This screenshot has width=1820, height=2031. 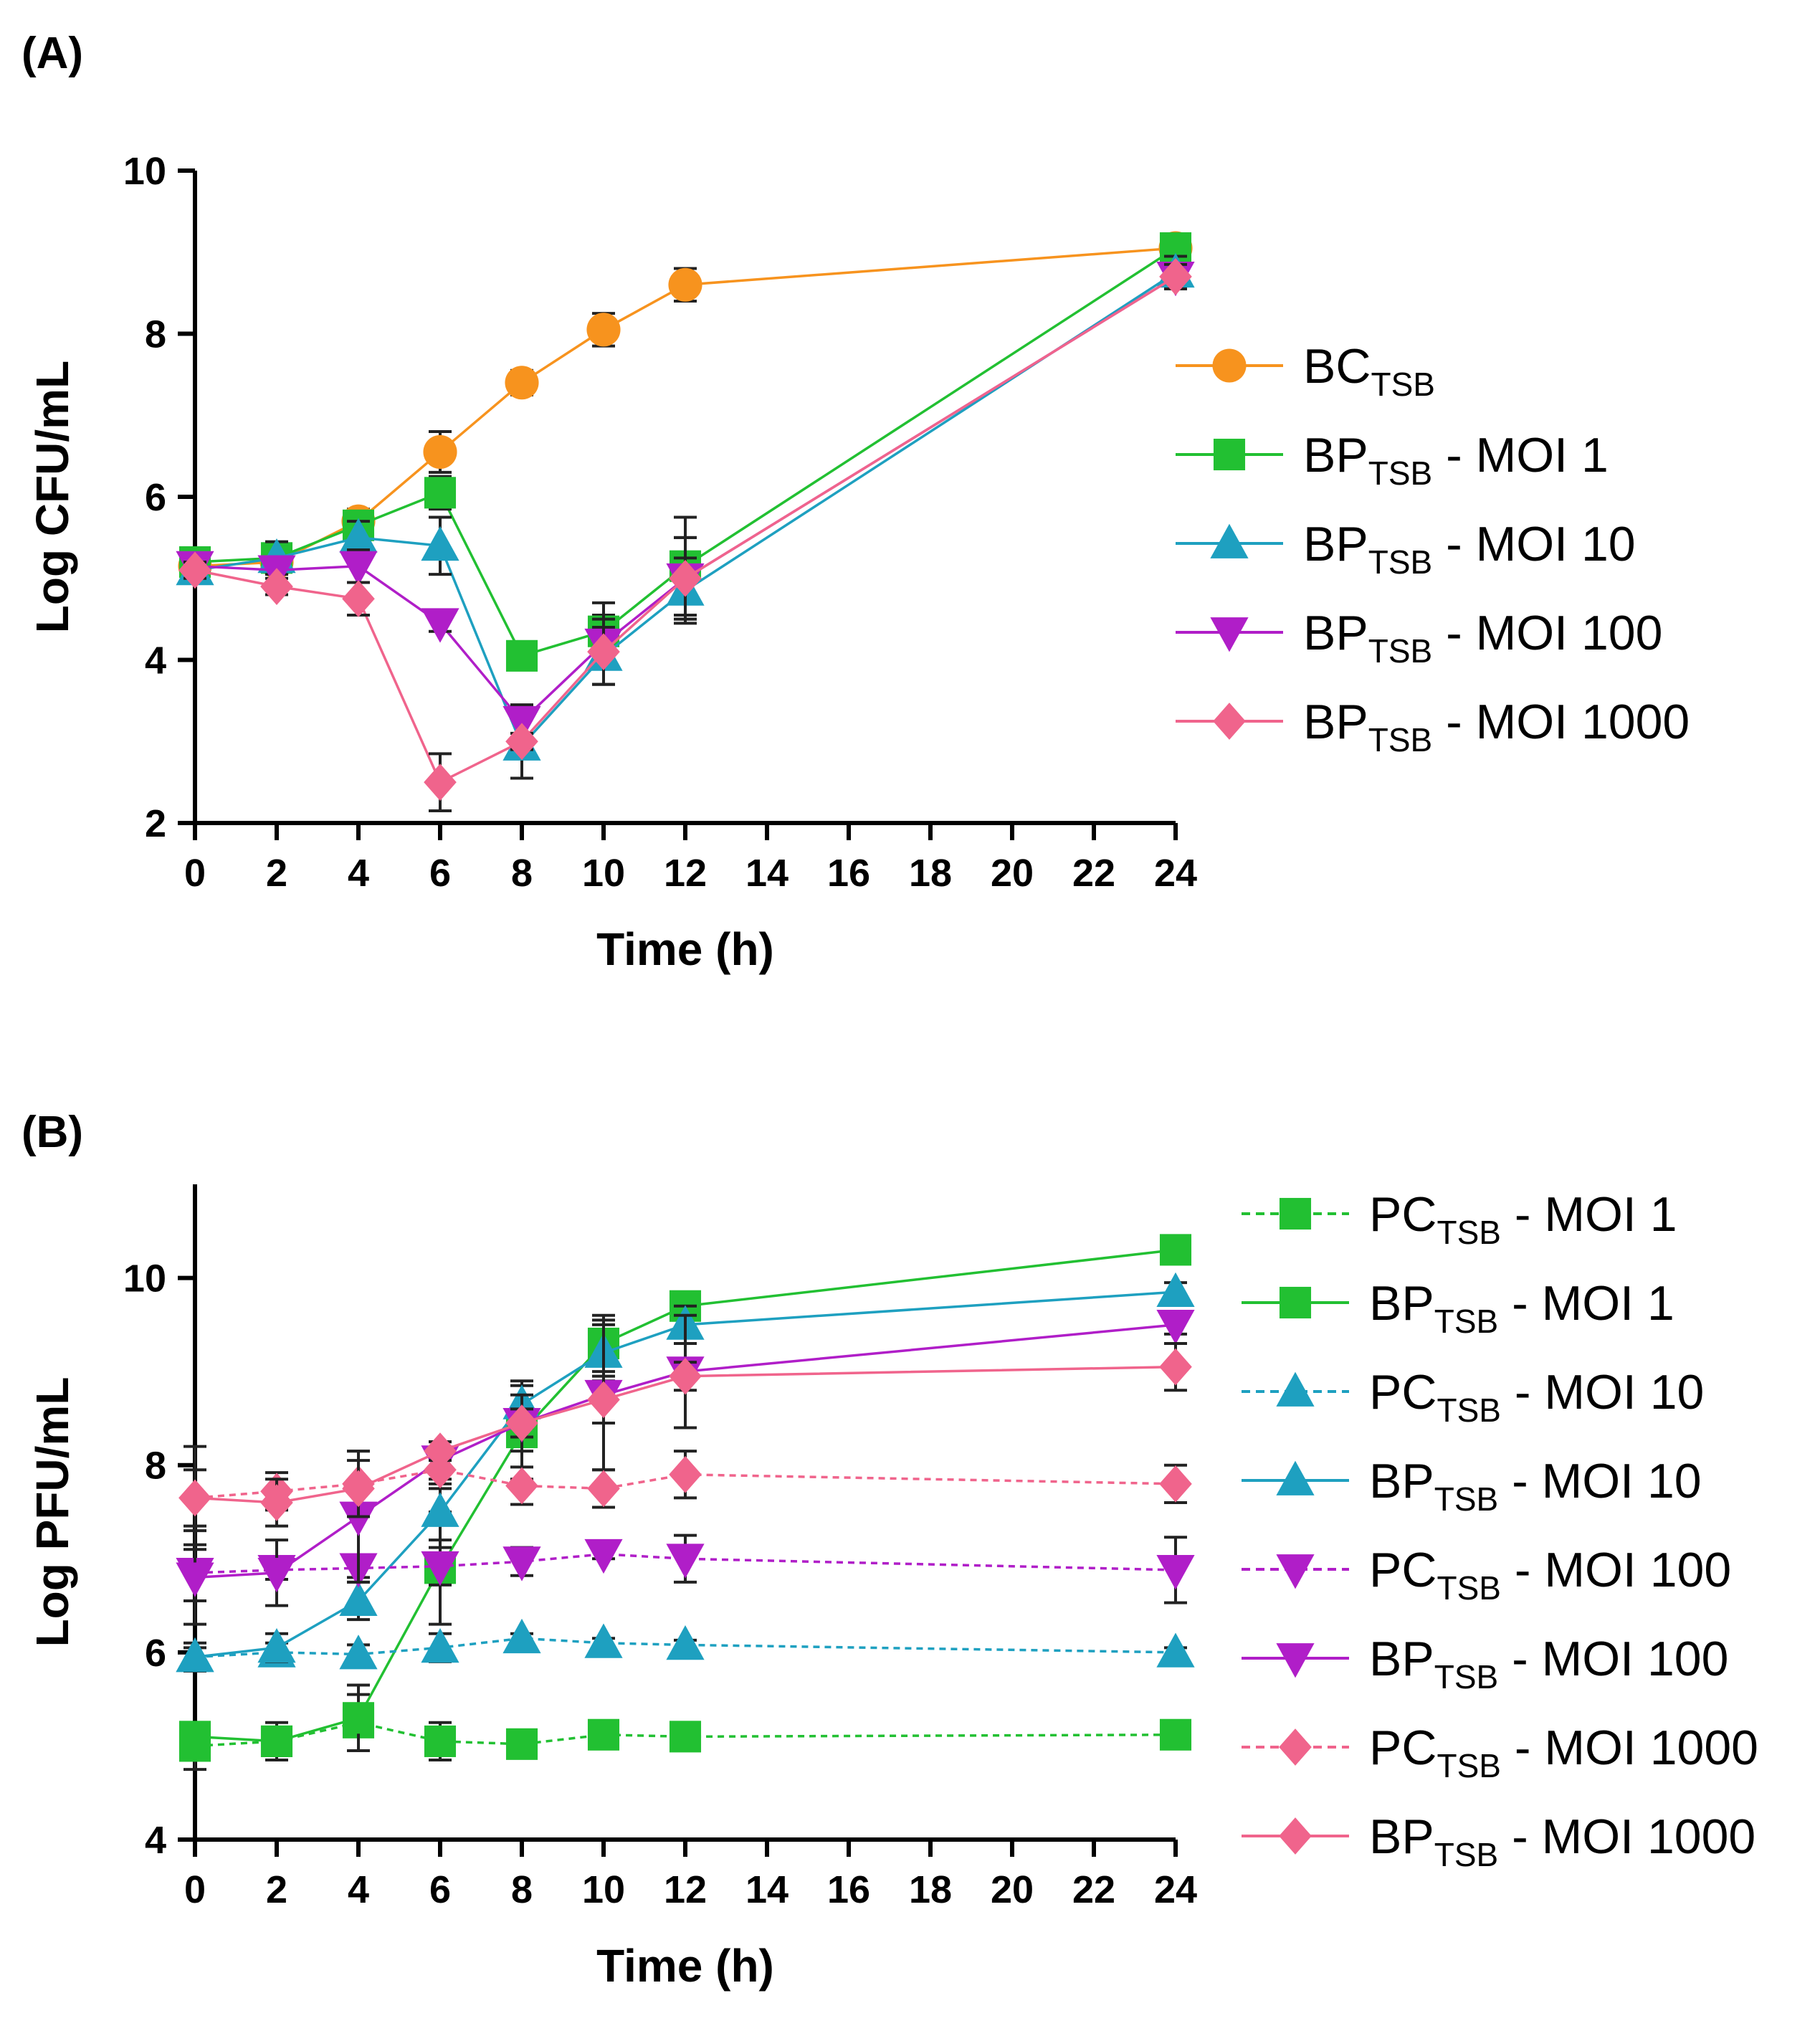 What do you see at coordinates (1485, 1663) in the screenshot?
I see `legend-entry: BPTSB - MOI 100` at bounding box center [1485, 1663].